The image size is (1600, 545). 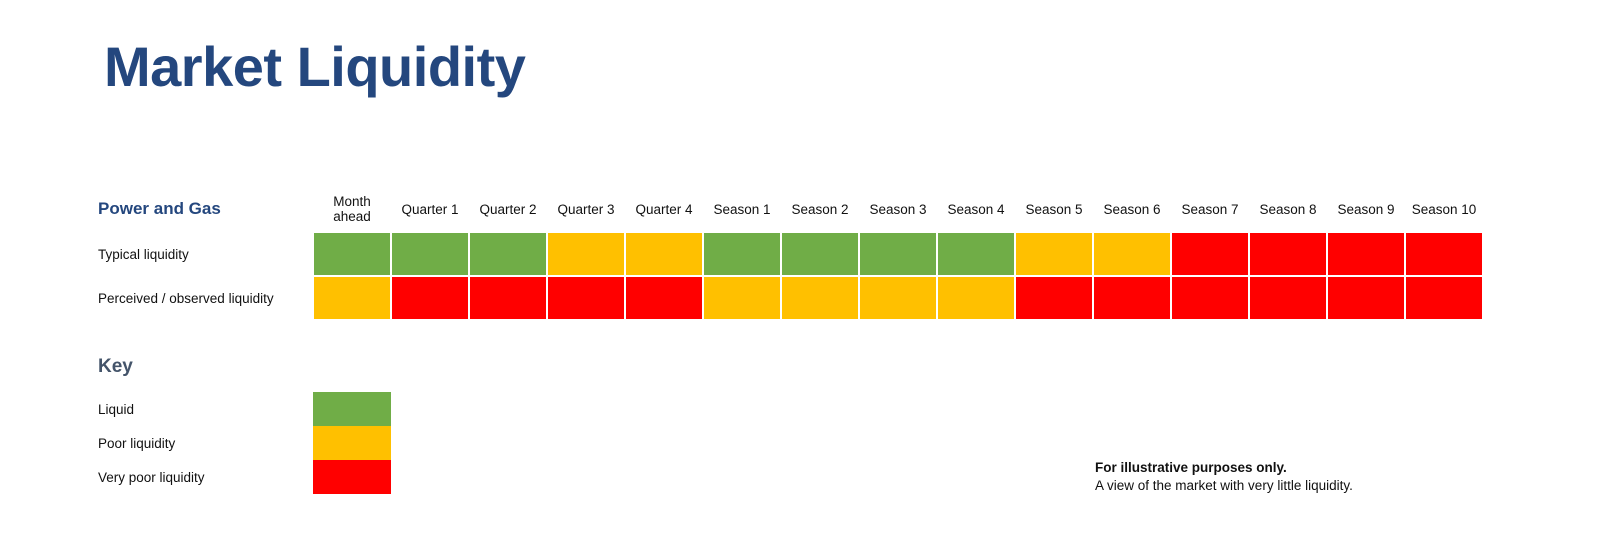 What do you see at coordinates (116, 409) in the screenshot?
I see `legend-item-label: Liquid` at bounding box center [116, 409].